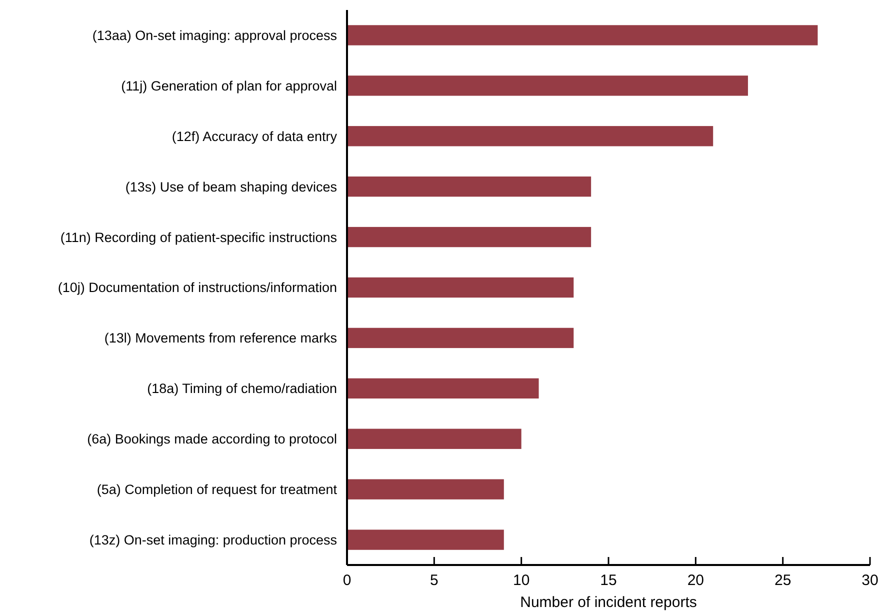  Describe the element at coordinates (434, 580) in the screenshot. I see `x-tick-label: 5` at that location.